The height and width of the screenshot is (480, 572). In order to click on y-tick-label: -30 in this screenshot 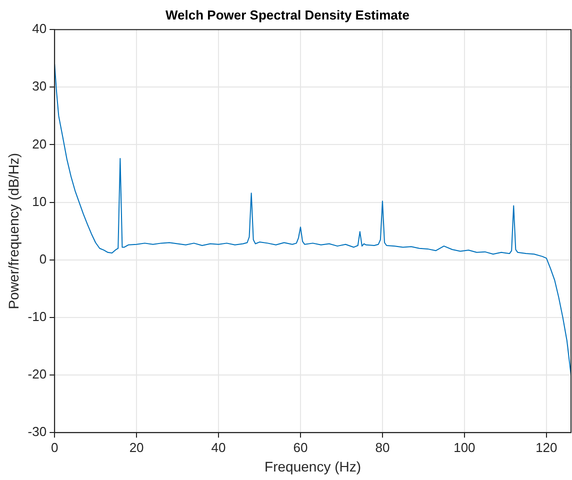, I will do `click(37, 432)`.